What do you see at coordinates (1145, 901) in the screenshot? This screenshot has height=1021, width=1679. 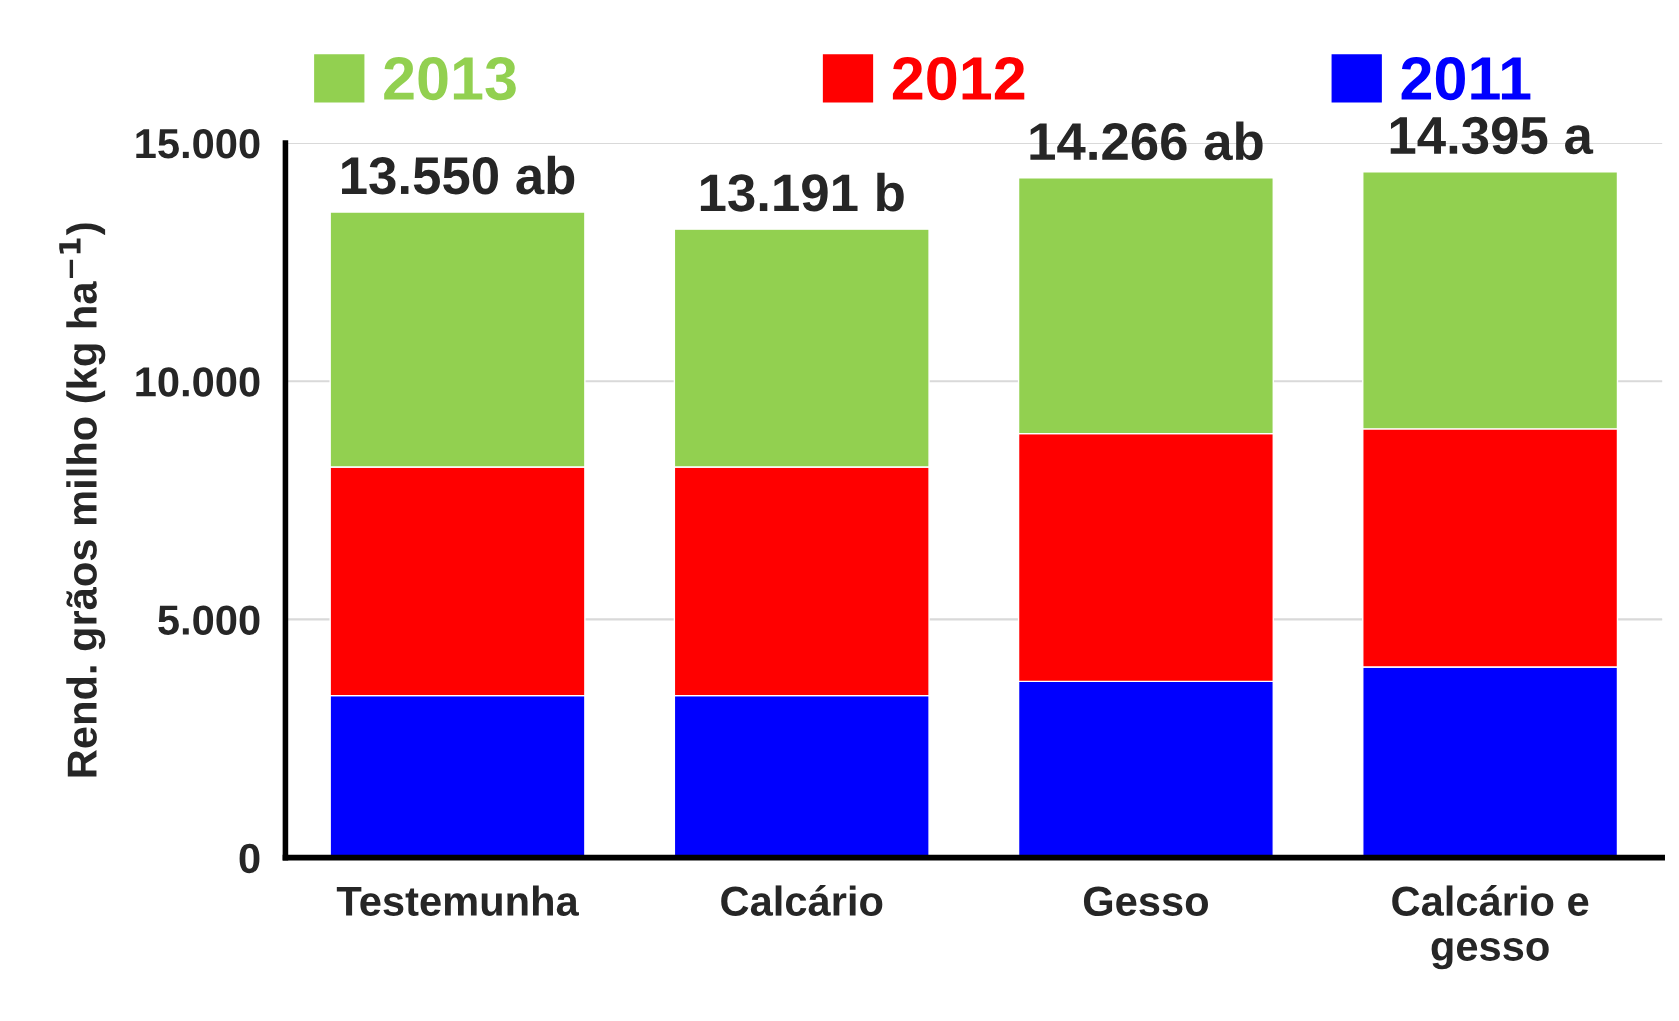 I see `x-tick-label: Gesso` at bounding box center [1145, 901].